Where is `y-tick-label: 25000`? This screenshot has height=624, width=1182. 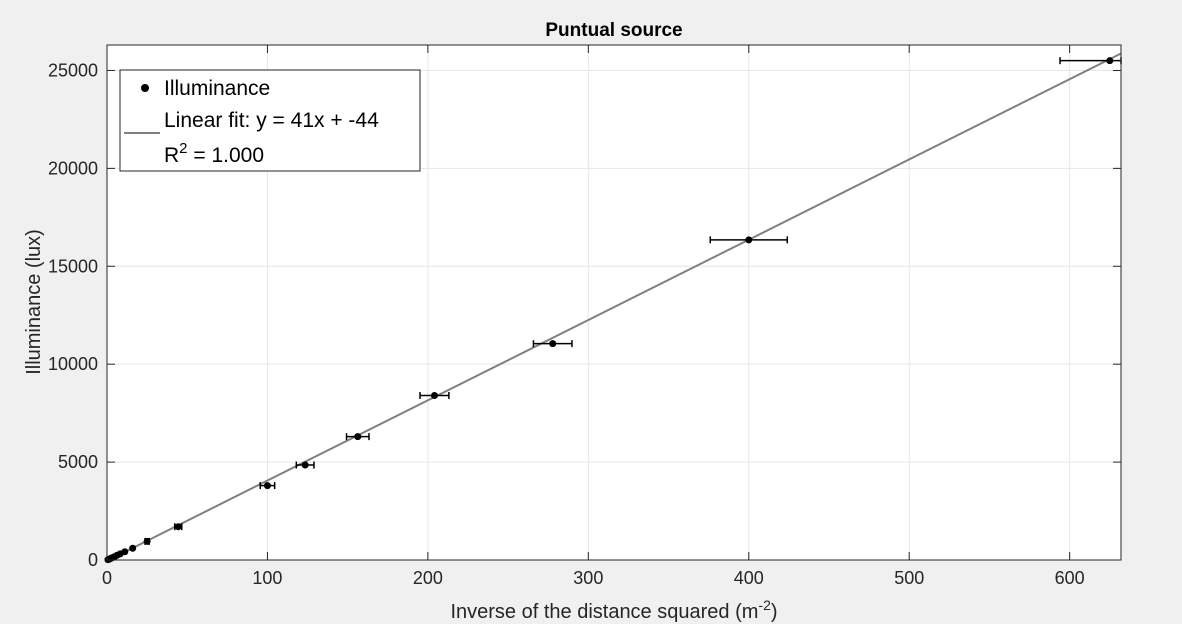 y-tick-label: 25000 is located at coordinates (73, 70).